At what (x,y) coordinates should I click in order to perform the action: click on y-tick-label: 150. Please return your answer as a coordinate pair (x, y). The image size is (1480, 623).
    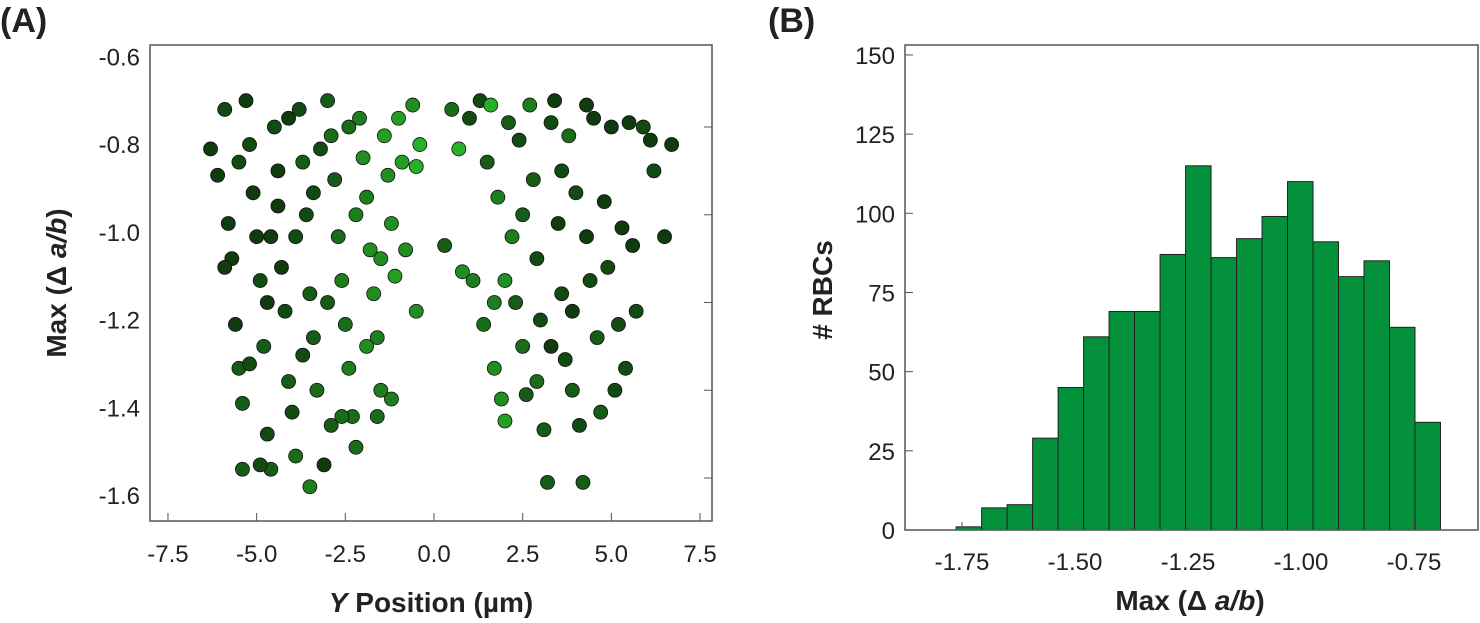
    Looking at the image, I should click on (875, 56).